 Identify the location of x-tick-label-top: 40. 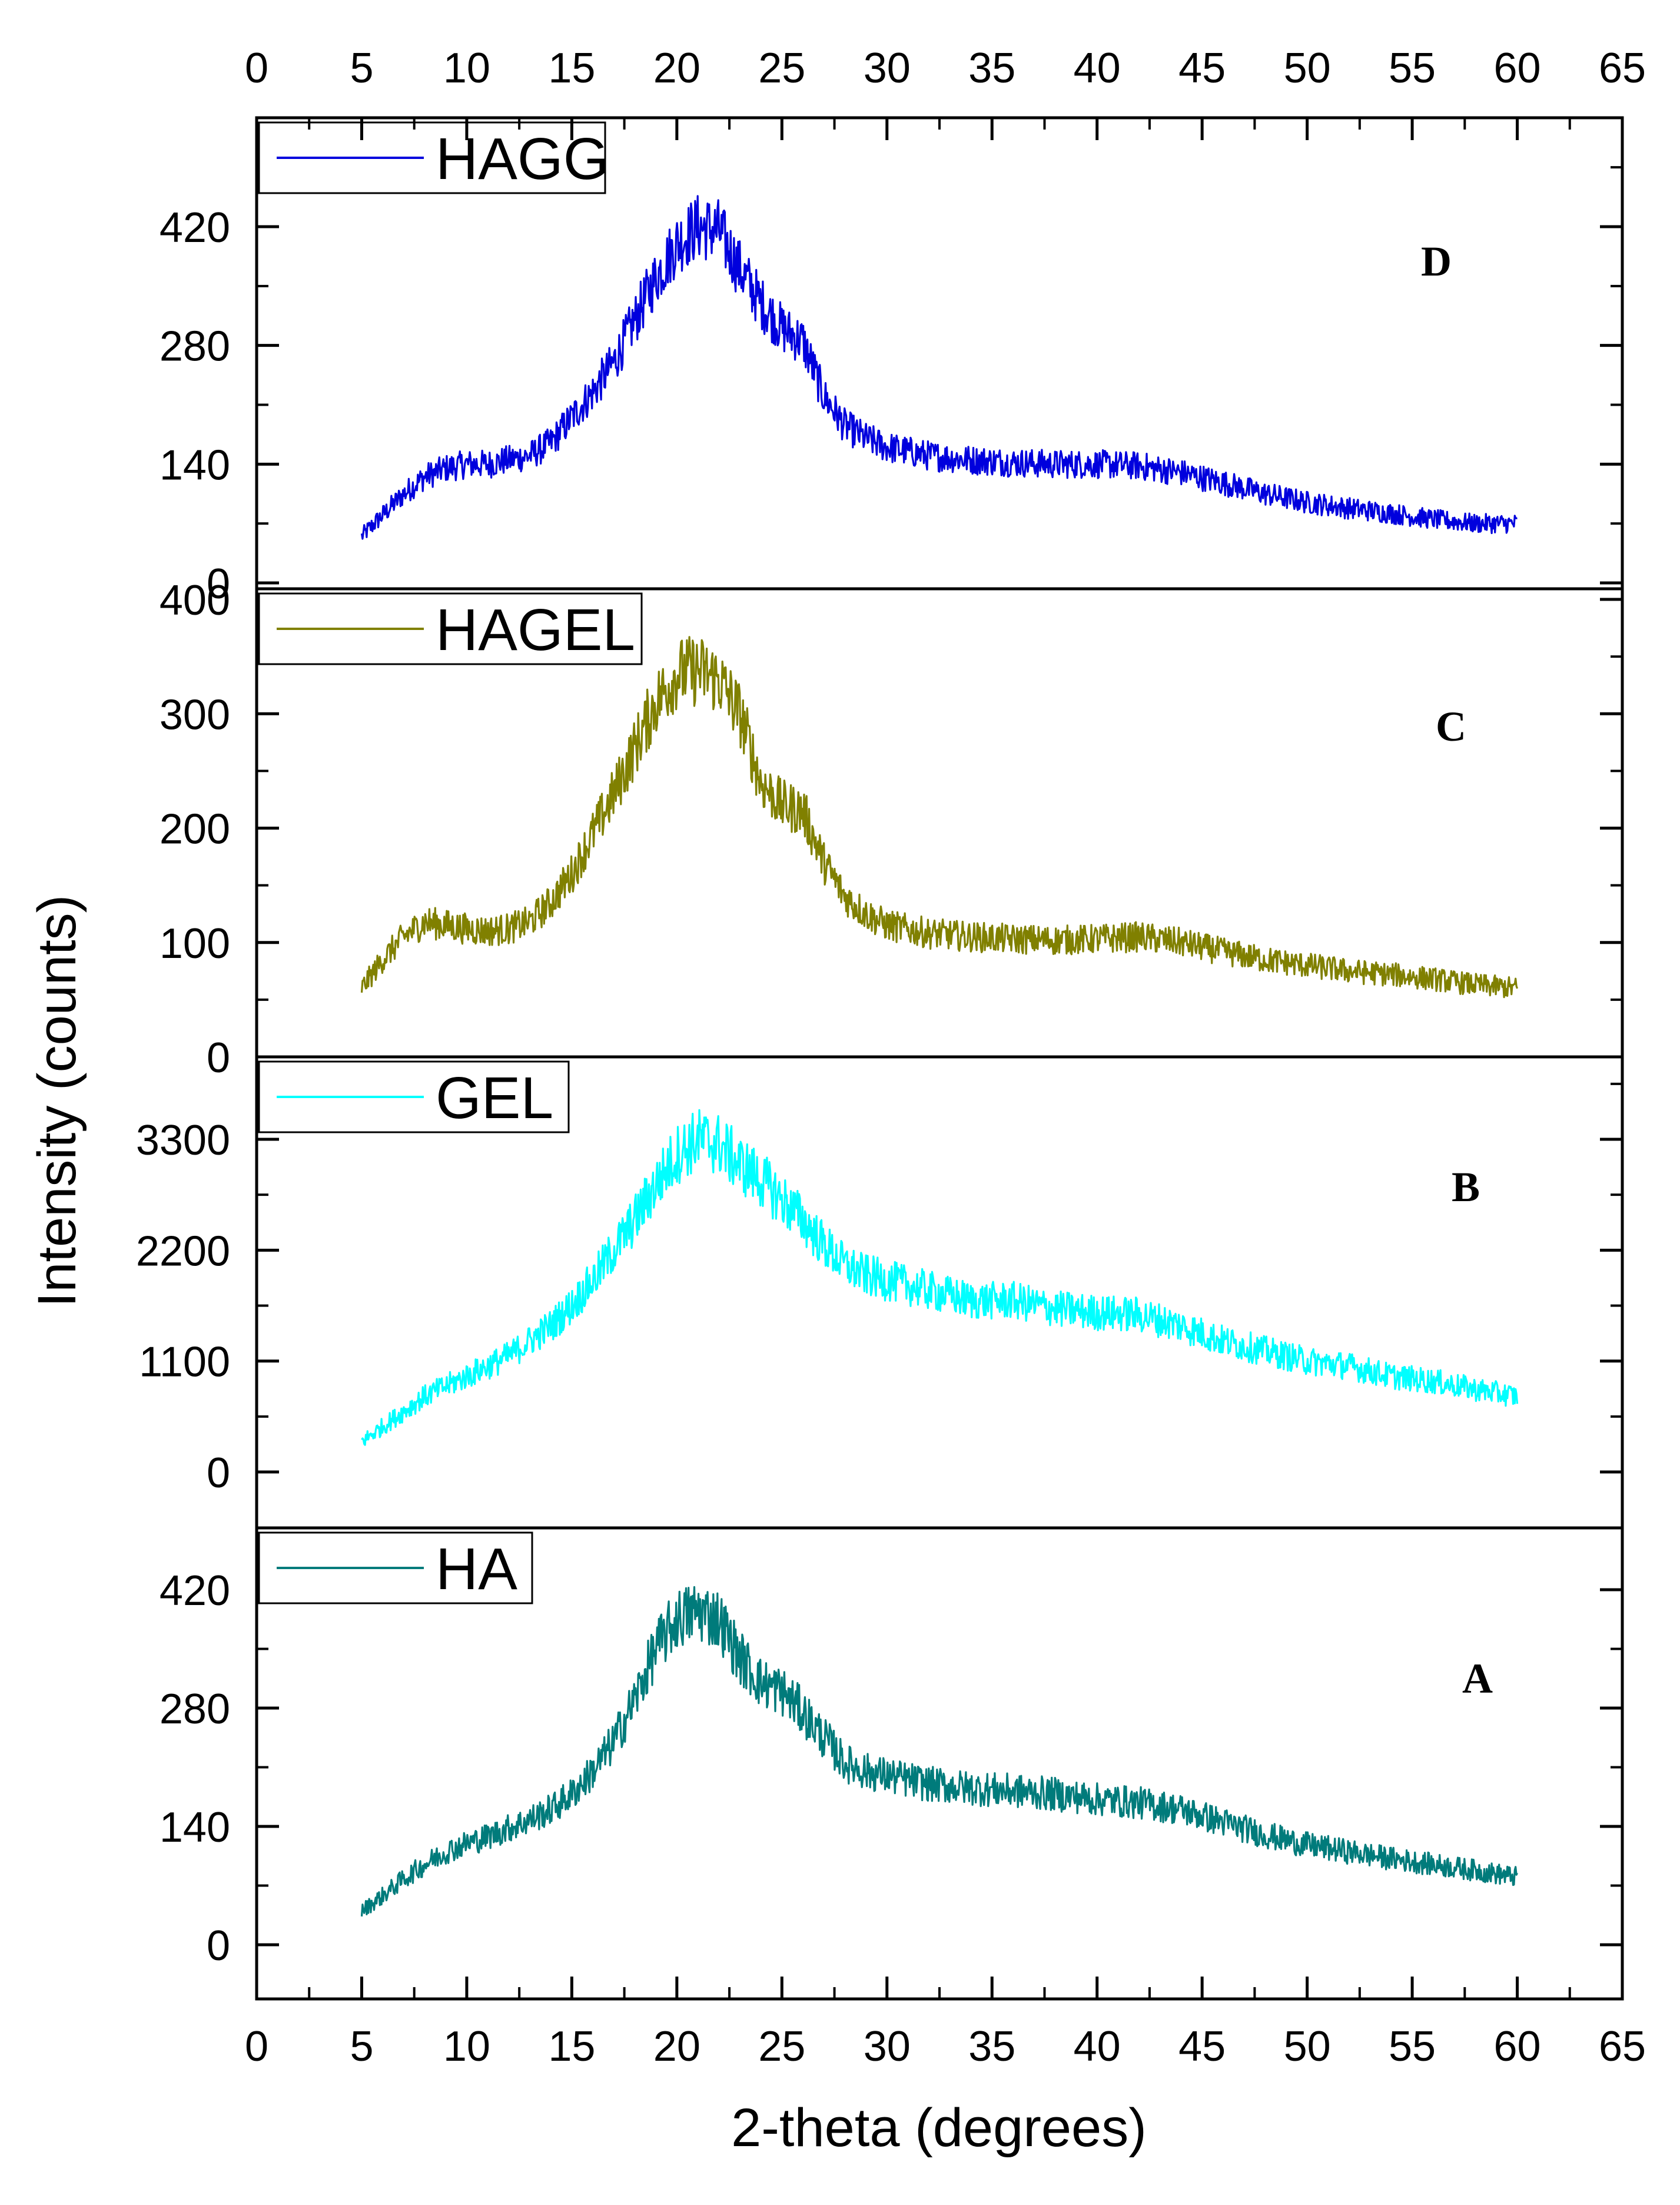
(1097, 68).